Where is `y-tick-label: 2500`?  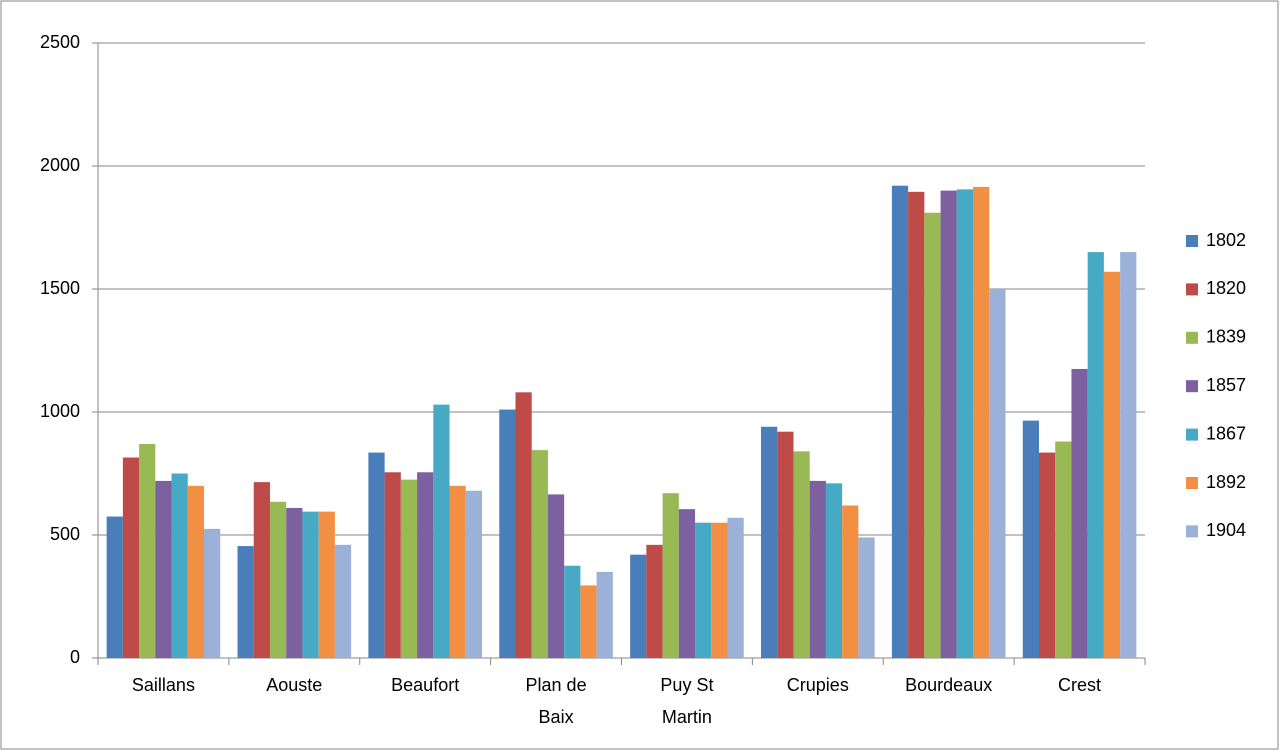
y-tick-label: 2500 is located at coordinates (60, 42).